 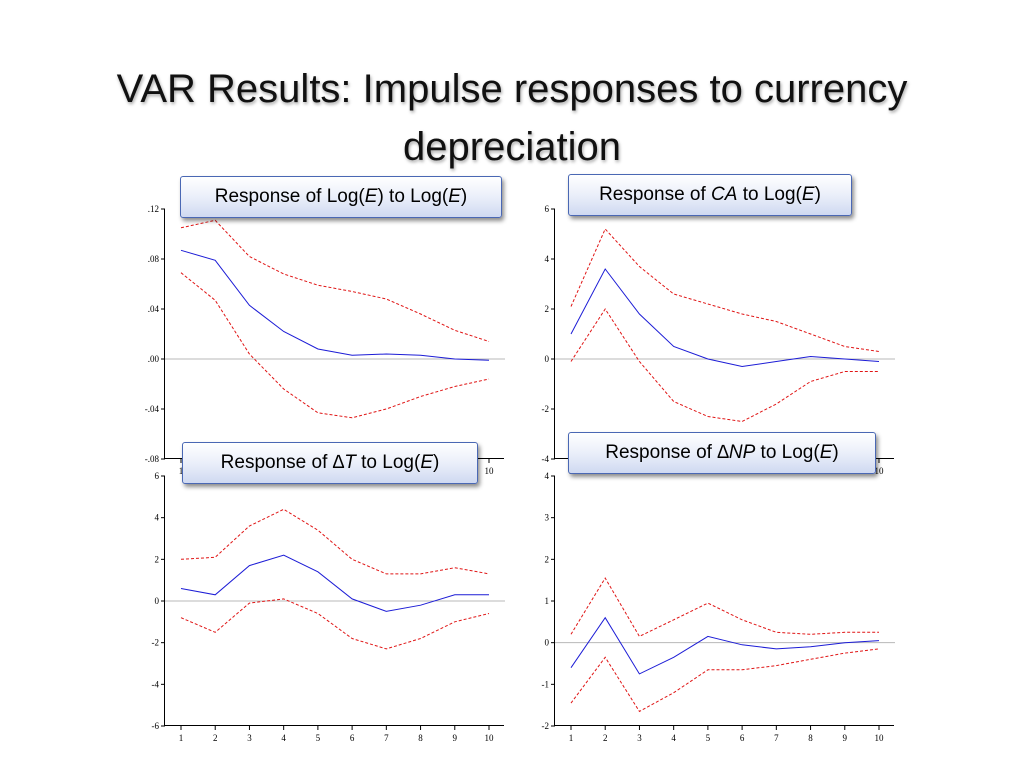 I want to click on label-part: Log(, so click(x=345, y=196).